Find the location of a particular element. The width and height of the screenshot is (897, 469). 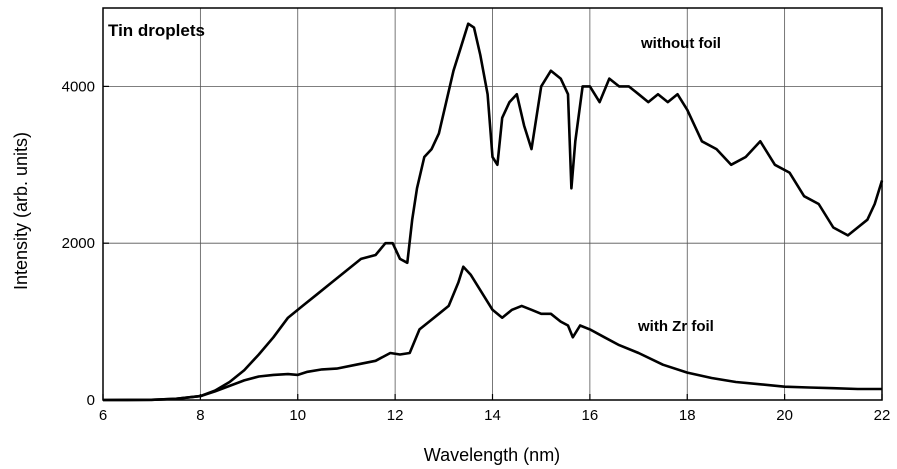

series-label-without-foil: without foil is located at coordinates (680, 43).